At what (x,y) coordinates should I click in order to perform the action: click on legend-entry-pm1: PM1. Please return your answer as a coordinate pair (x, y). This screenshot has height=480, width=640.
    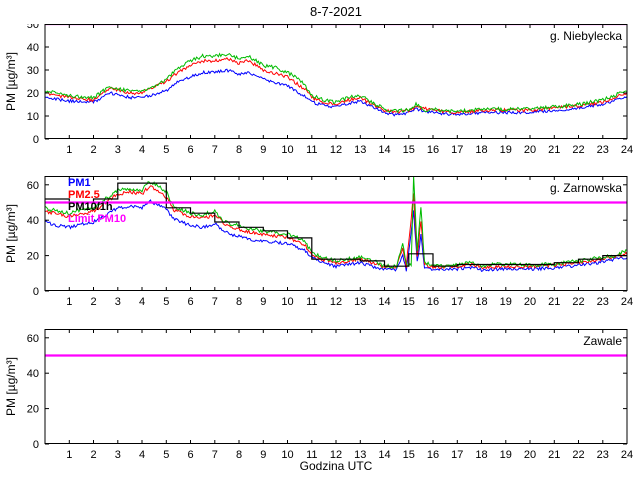
    Looking at the image, I should click on (79, 183).